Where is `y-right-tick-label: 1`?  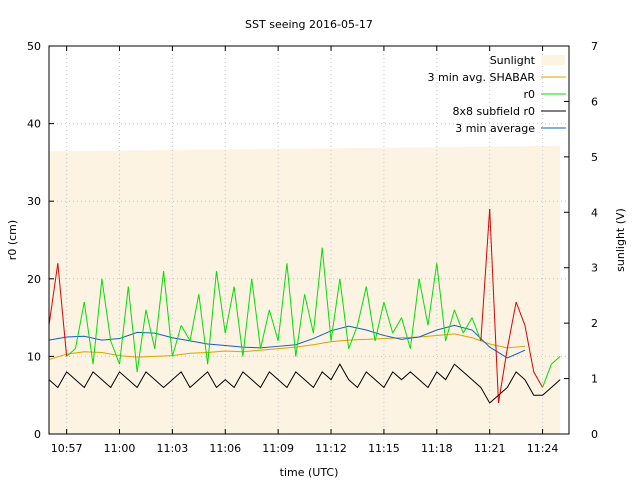 y-right-tick-label: 1 is located at coordinates (594, 379).